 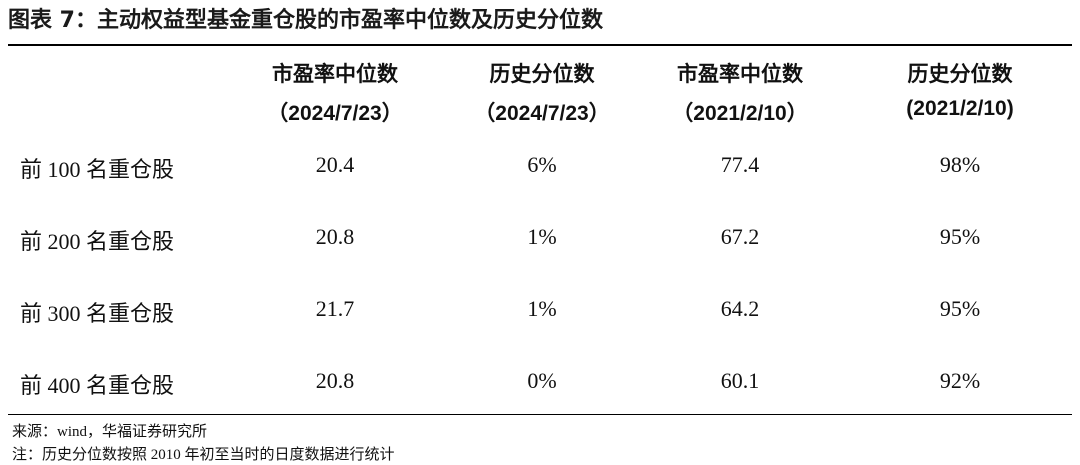 I want to click on cell: 21.7, so click(x=335, y=308).